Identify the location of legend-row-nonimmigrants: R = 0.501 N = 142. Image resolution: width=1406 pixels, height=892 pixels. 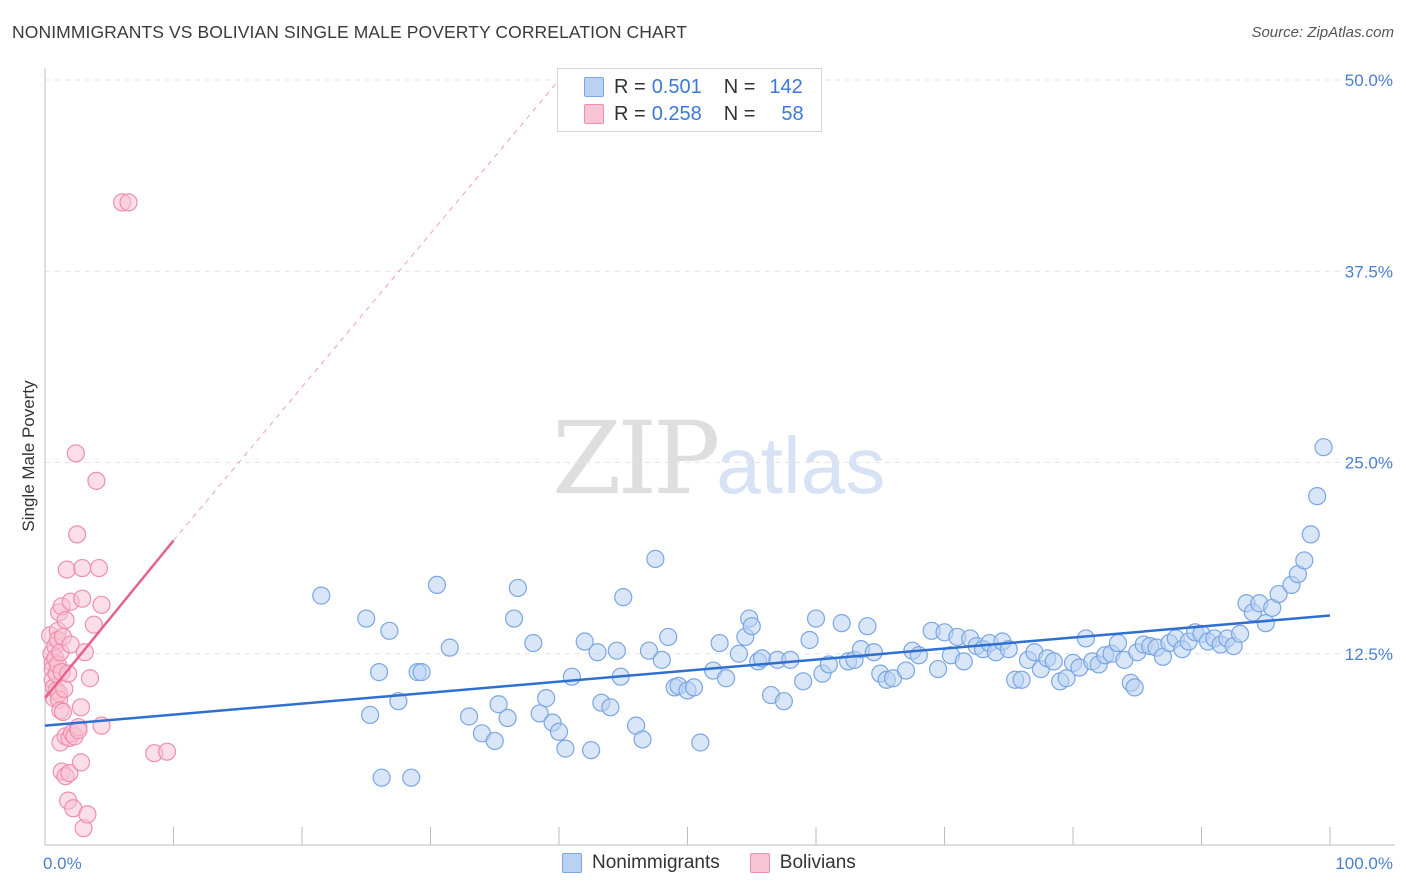
(693, 87).